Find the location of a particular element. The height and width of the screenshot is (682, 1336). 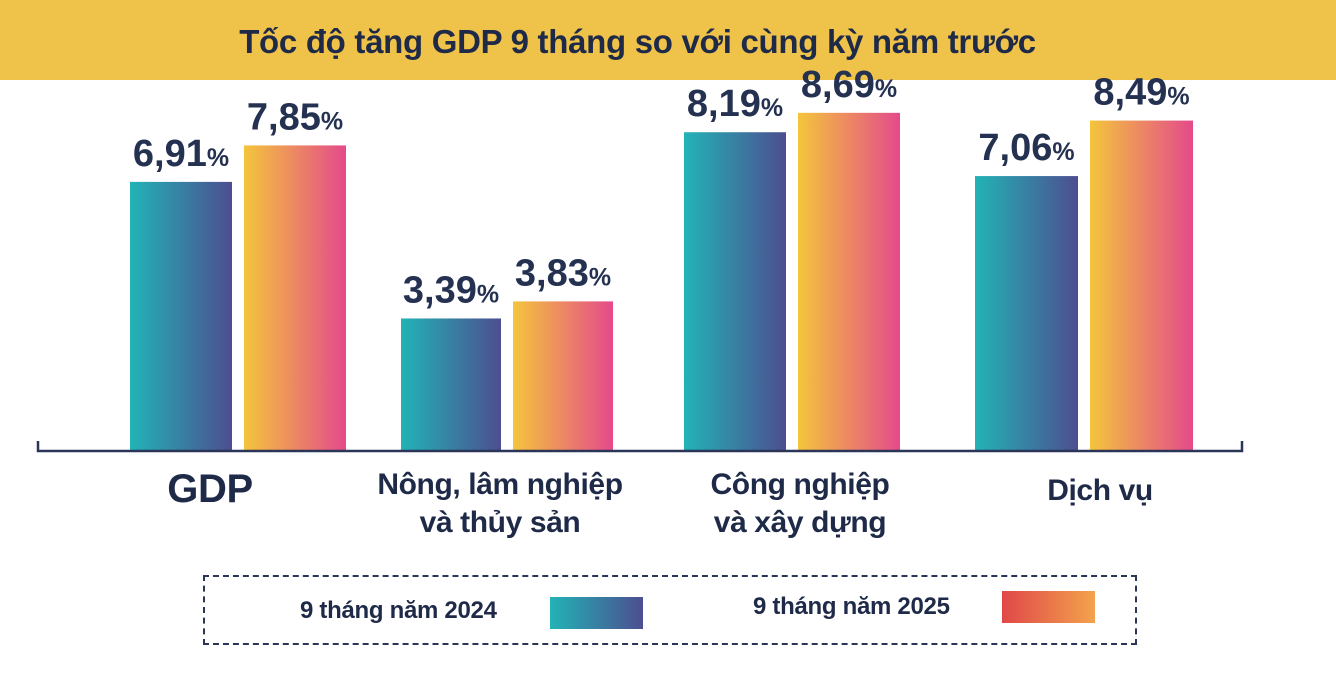

data-label-services-2024: 7,06% is located at coordinates (1026, 148).